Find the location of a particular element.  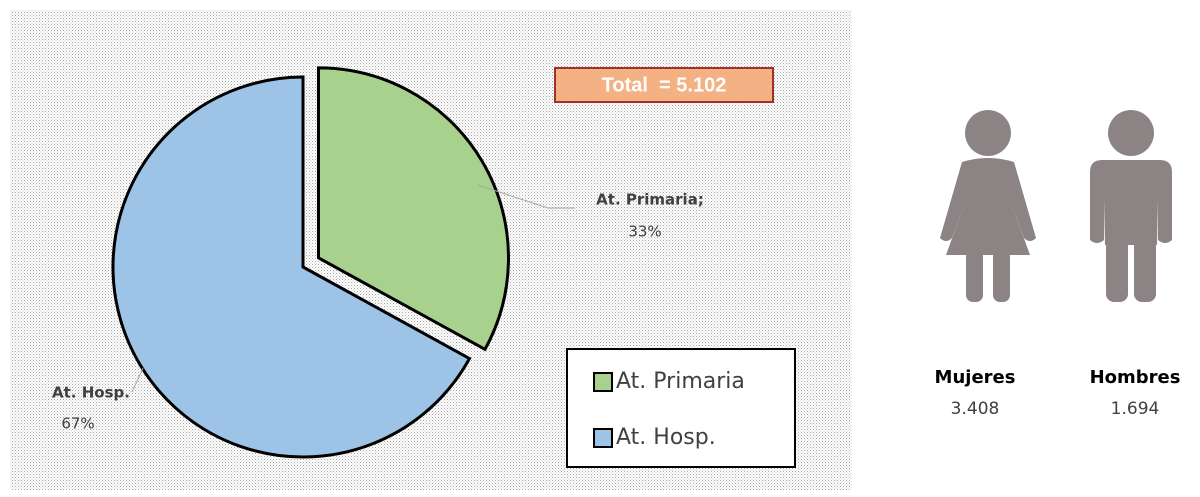

total-text: Total = 5.102 is located at coordinates (664, 85).